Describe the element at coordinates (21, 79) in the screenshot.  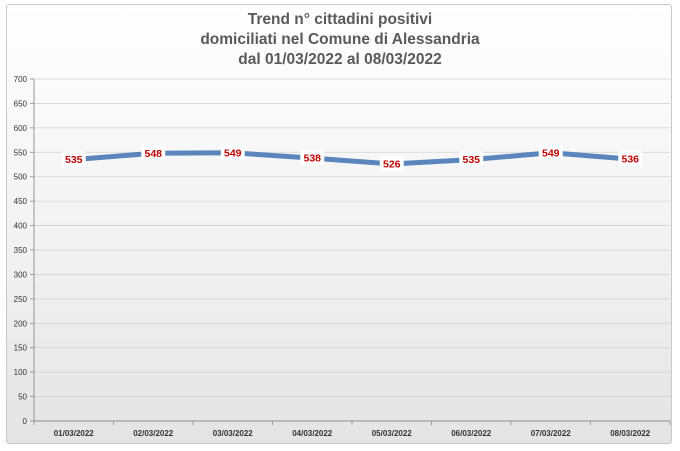
I see `y-tick-label: 700` at that location.